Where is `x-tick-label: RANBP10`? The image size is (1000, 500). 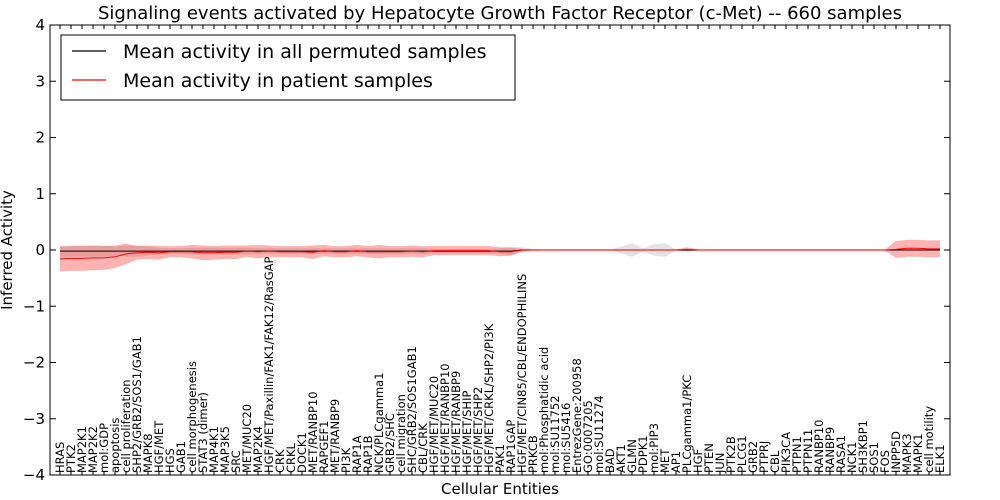 x-tick-label: RANBP10 is located at coordinates (819, 446).